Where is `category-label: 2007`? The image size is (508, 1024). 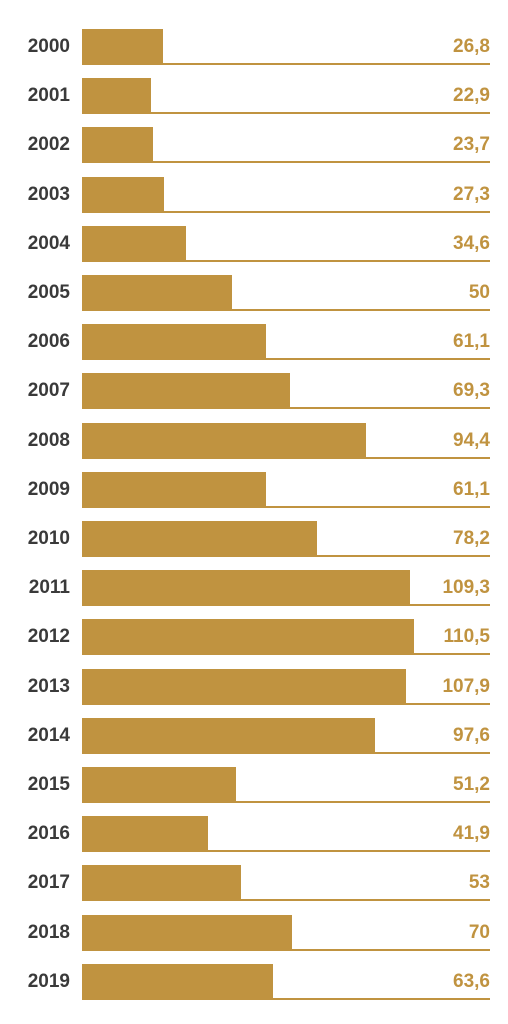 category-label: 2007 is located at coordinates (48, 391).